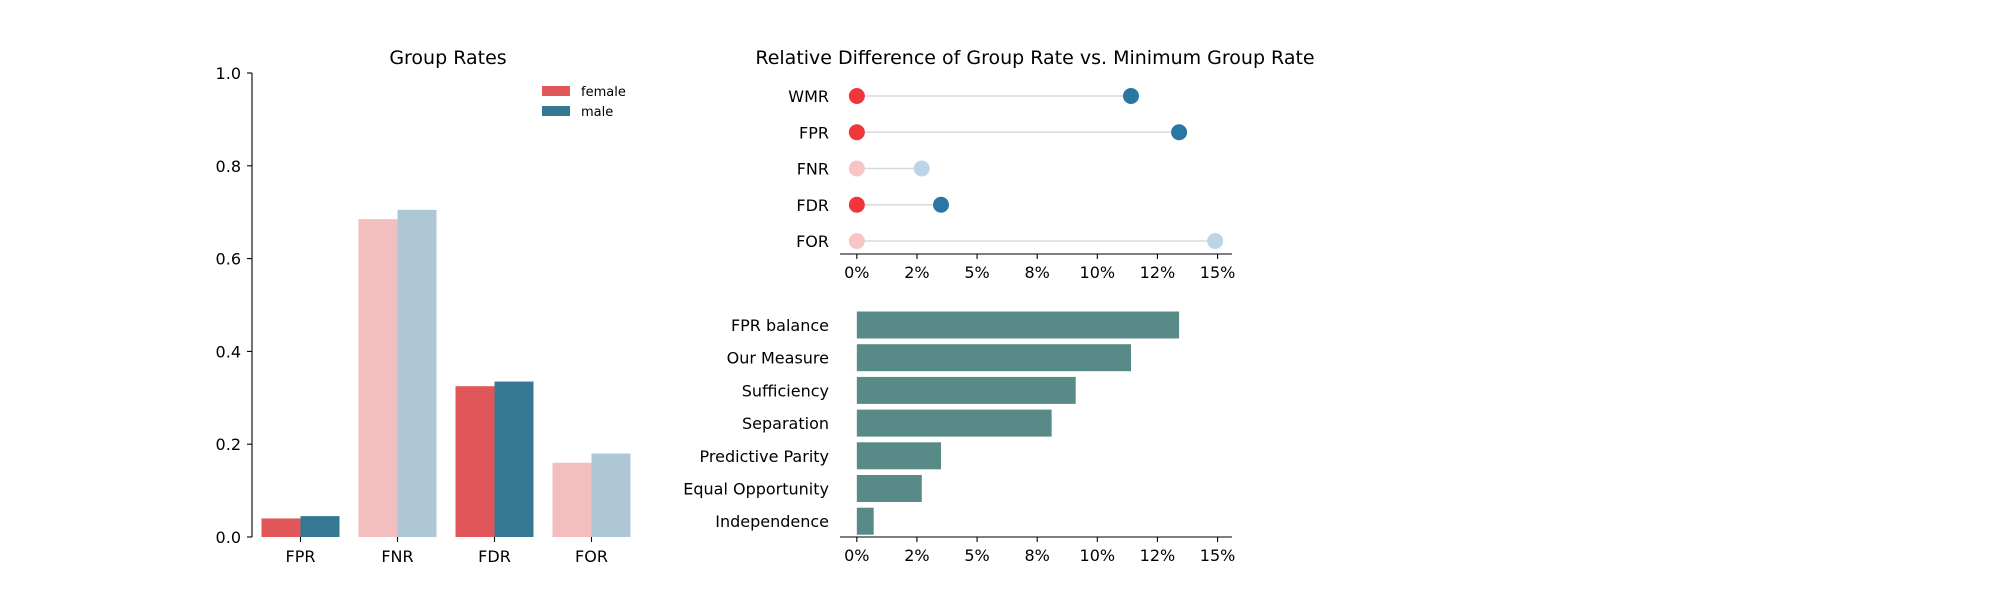 Image resolution: width=2000 pixels, height=604 pixels. Describe the element at coordinates (808, 96) in the screenshot. I see `row-label-wmr: WMR` at that location.